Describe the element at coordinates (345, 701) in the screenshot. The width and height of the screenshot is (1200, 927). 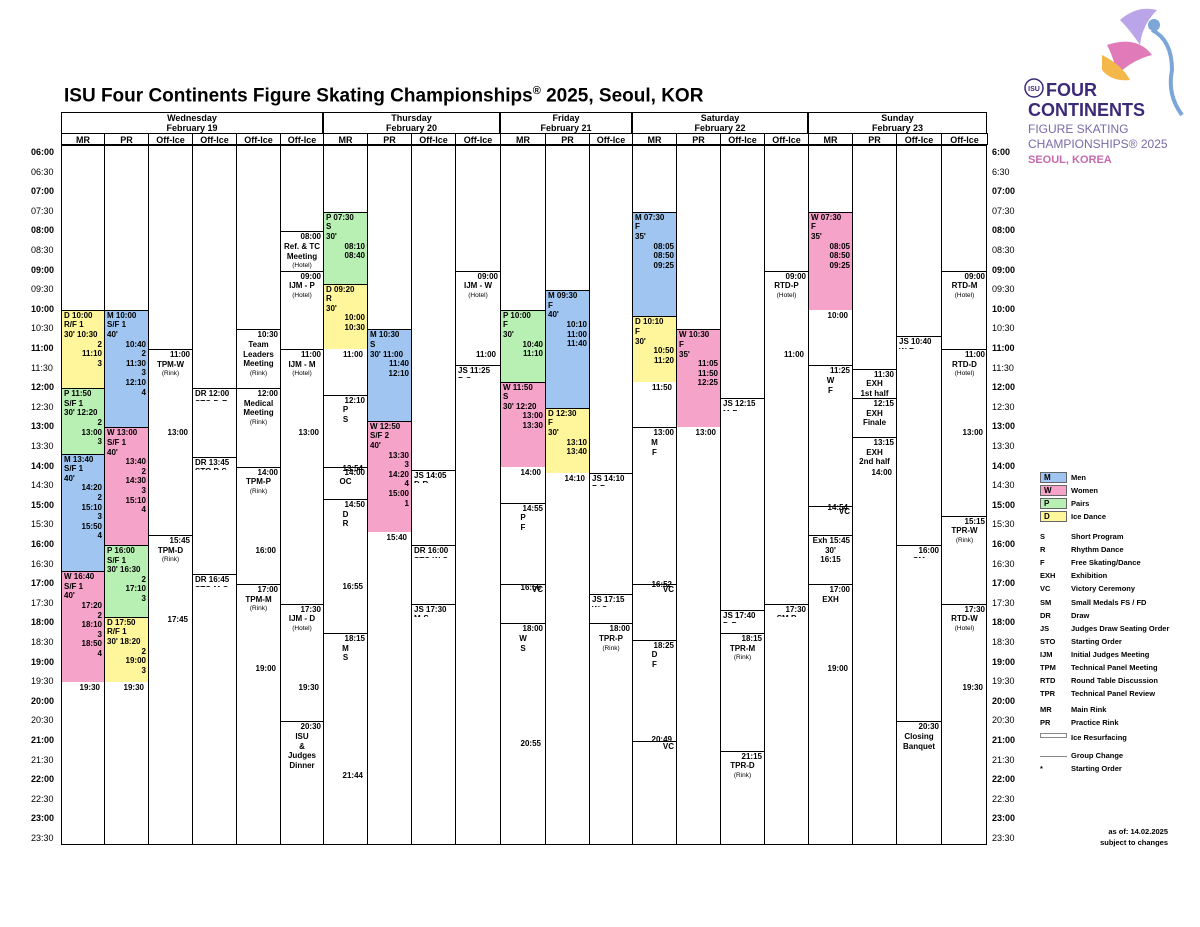
I see `schedule-event: 18:15 M S` at that location.